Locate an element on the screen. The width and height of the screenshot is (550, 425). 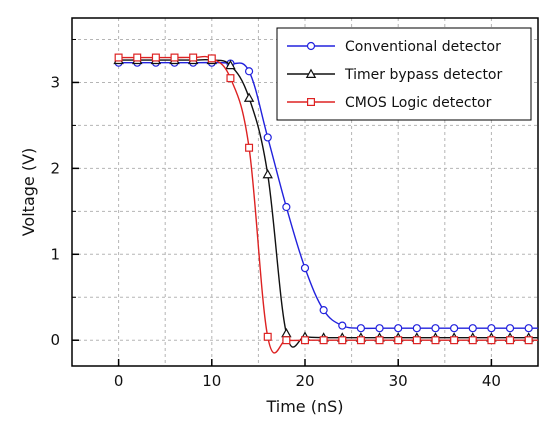
x-tick-label: 10 is located at coordinates (211, 381).